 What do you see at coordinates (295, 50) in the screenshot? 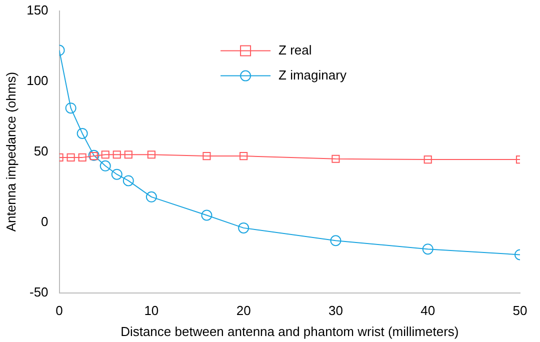
I see `legend-label: Z real` at bounding box center [295, 50].